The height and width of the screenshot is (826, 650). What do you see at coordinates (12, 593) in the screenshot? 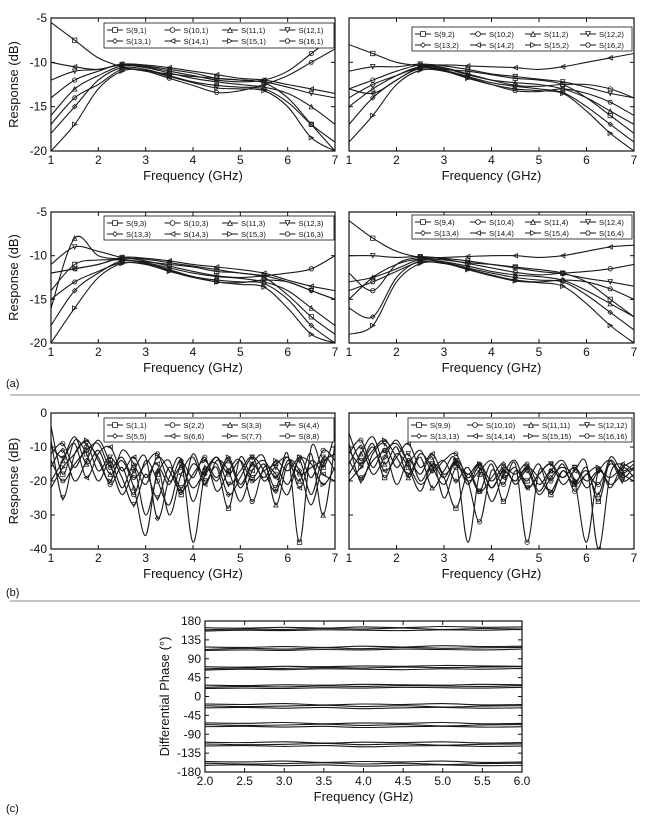
I see `panel-label: (b)` at bounding box center [12, 593].